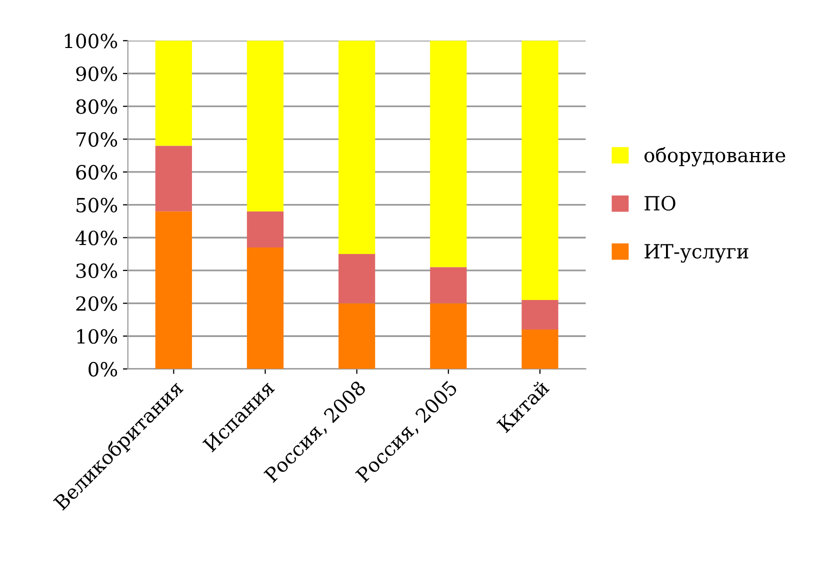 The height and width of the screenshot is (581, 825). I want to click on y-tick-label: 20%, so click(97, 303).